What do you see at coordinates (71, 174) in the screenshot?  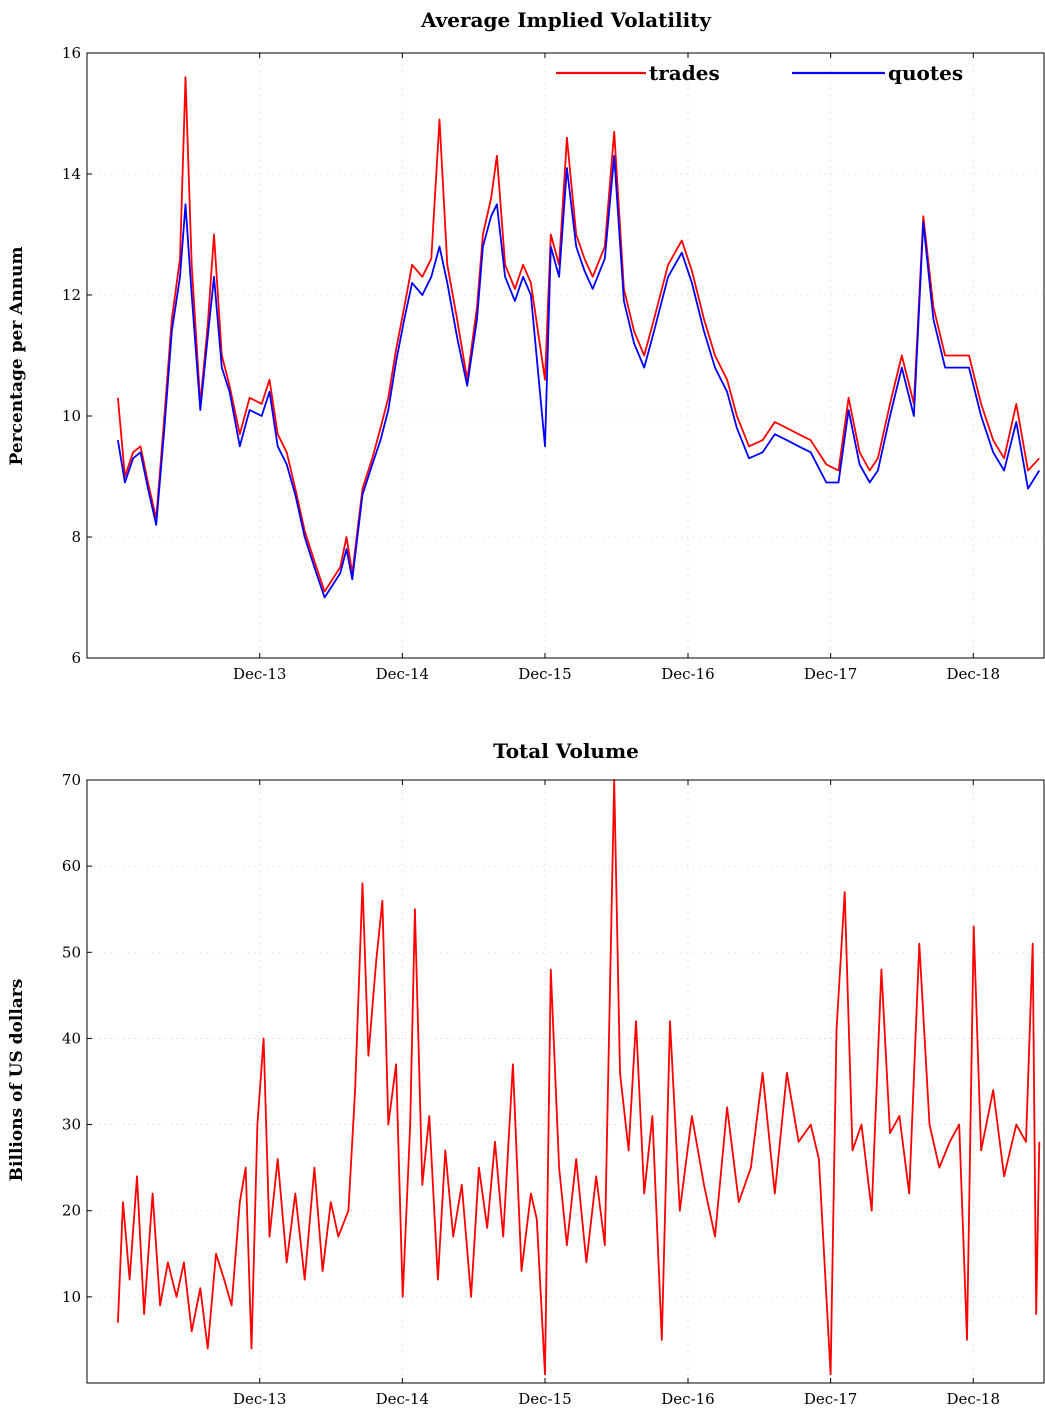 I see `y-tick-label: 14` at bounding box center [71, 174].